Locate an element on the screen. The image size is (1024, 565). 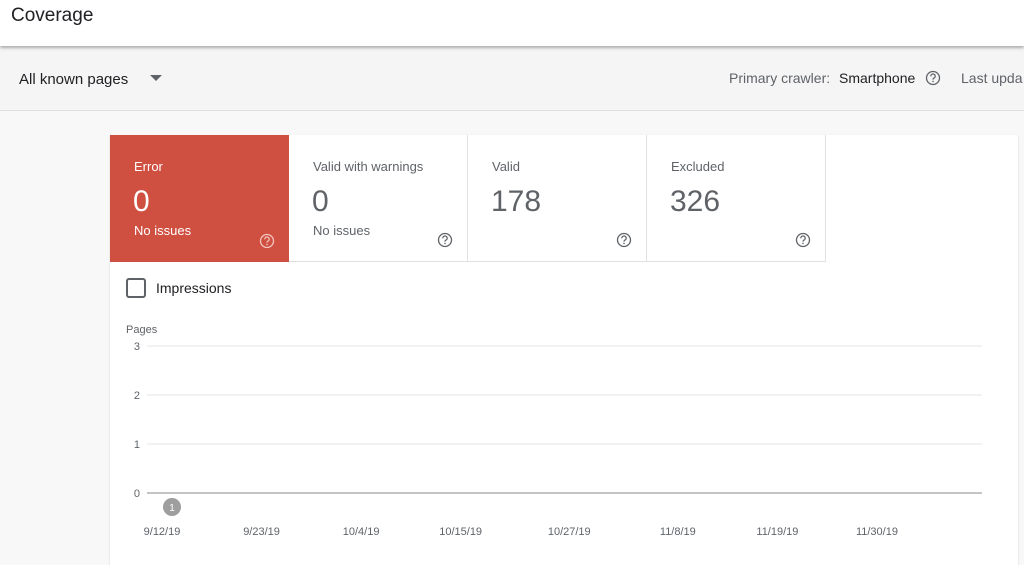
dropdown-arrow is located at coordinates (156, 79).